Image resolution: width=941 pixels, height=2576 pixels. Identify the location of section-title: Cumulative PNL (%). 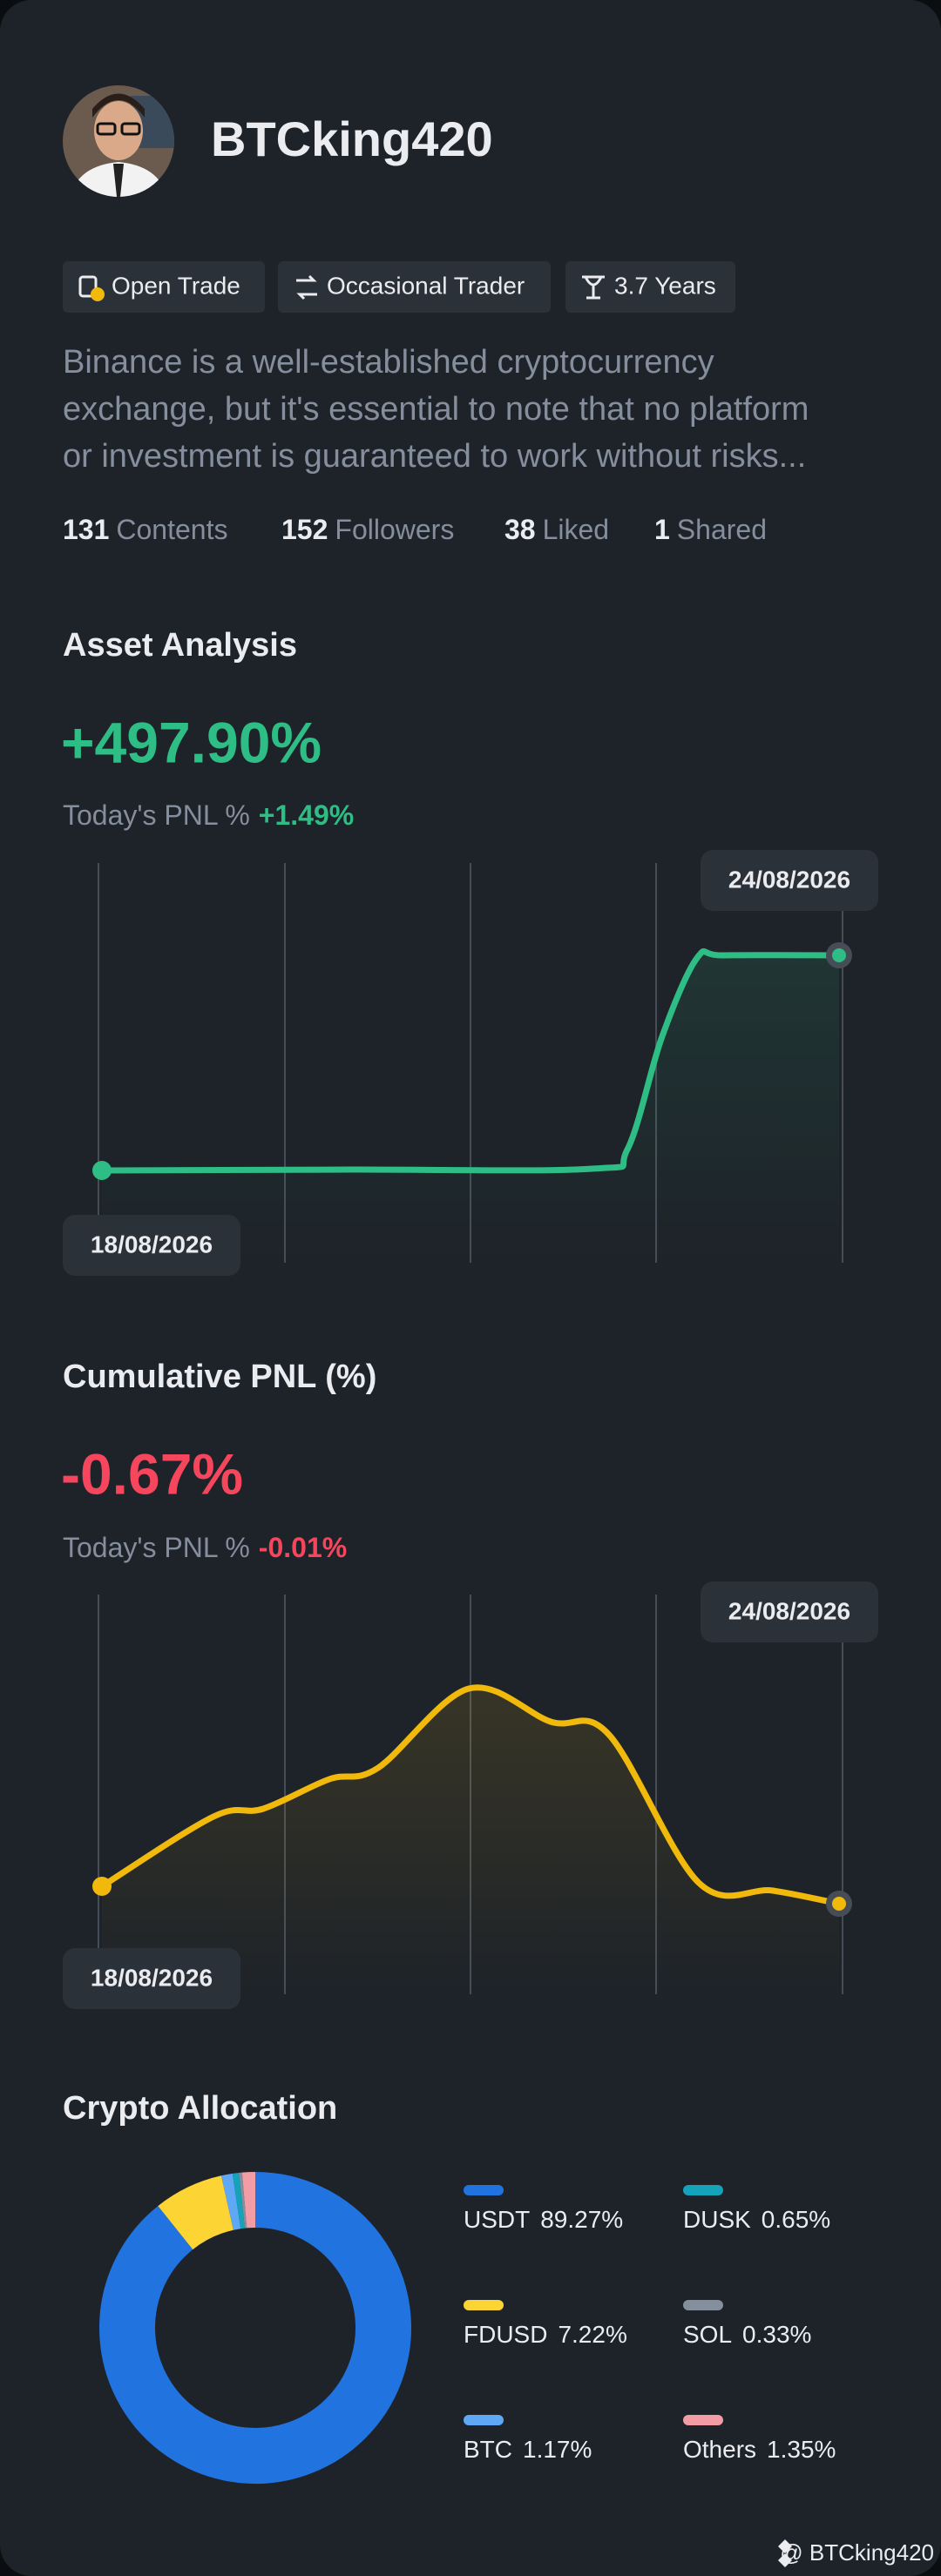
(220, 1377).